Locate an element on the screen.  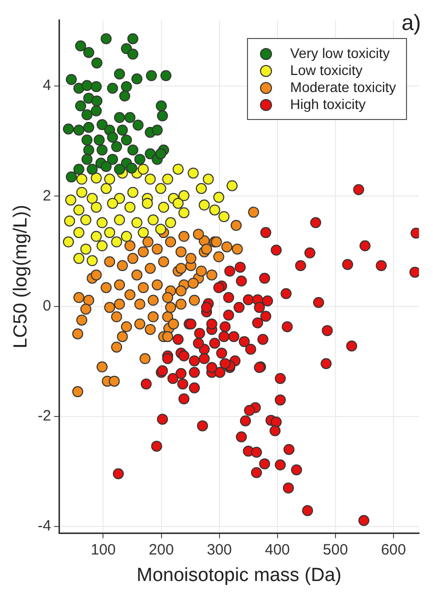
y-tick-label: 2 is located at coordinates (47, 195).